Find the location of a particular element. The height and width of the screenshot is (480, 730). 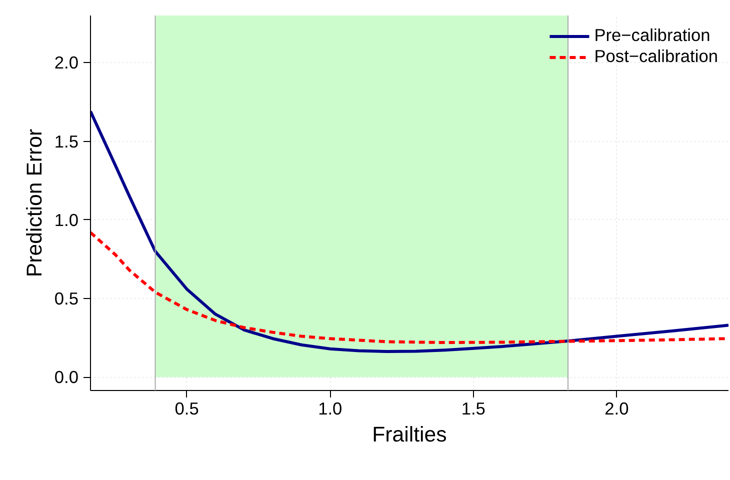

x-tick-label: 0.5 is located at coordinates (186, 408).